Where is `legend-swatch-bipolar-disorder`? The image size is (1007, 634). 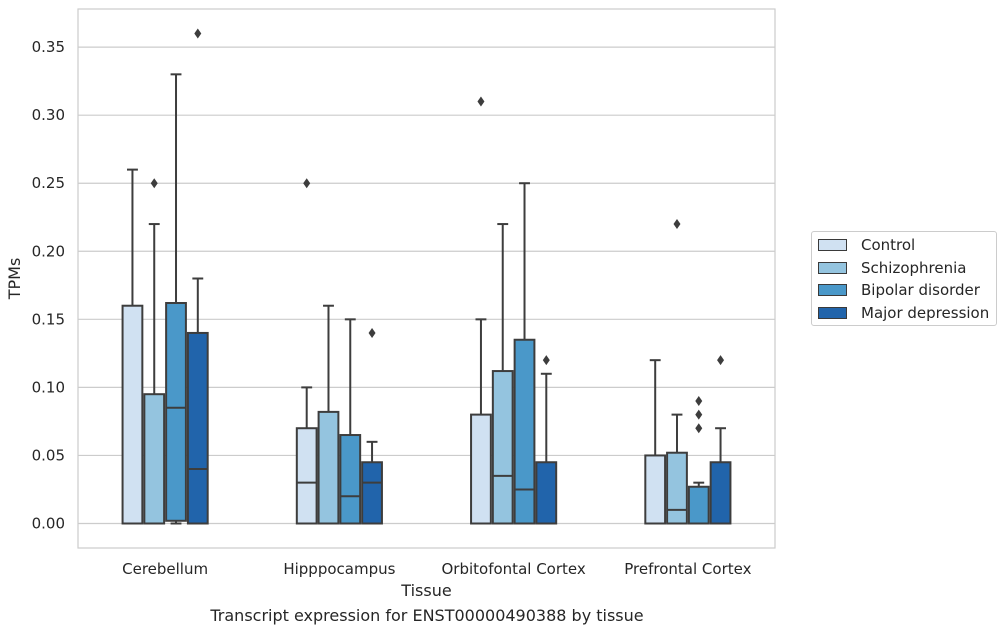 legend-swatch-bipolar-disorder is located at coordinates (832, 290).